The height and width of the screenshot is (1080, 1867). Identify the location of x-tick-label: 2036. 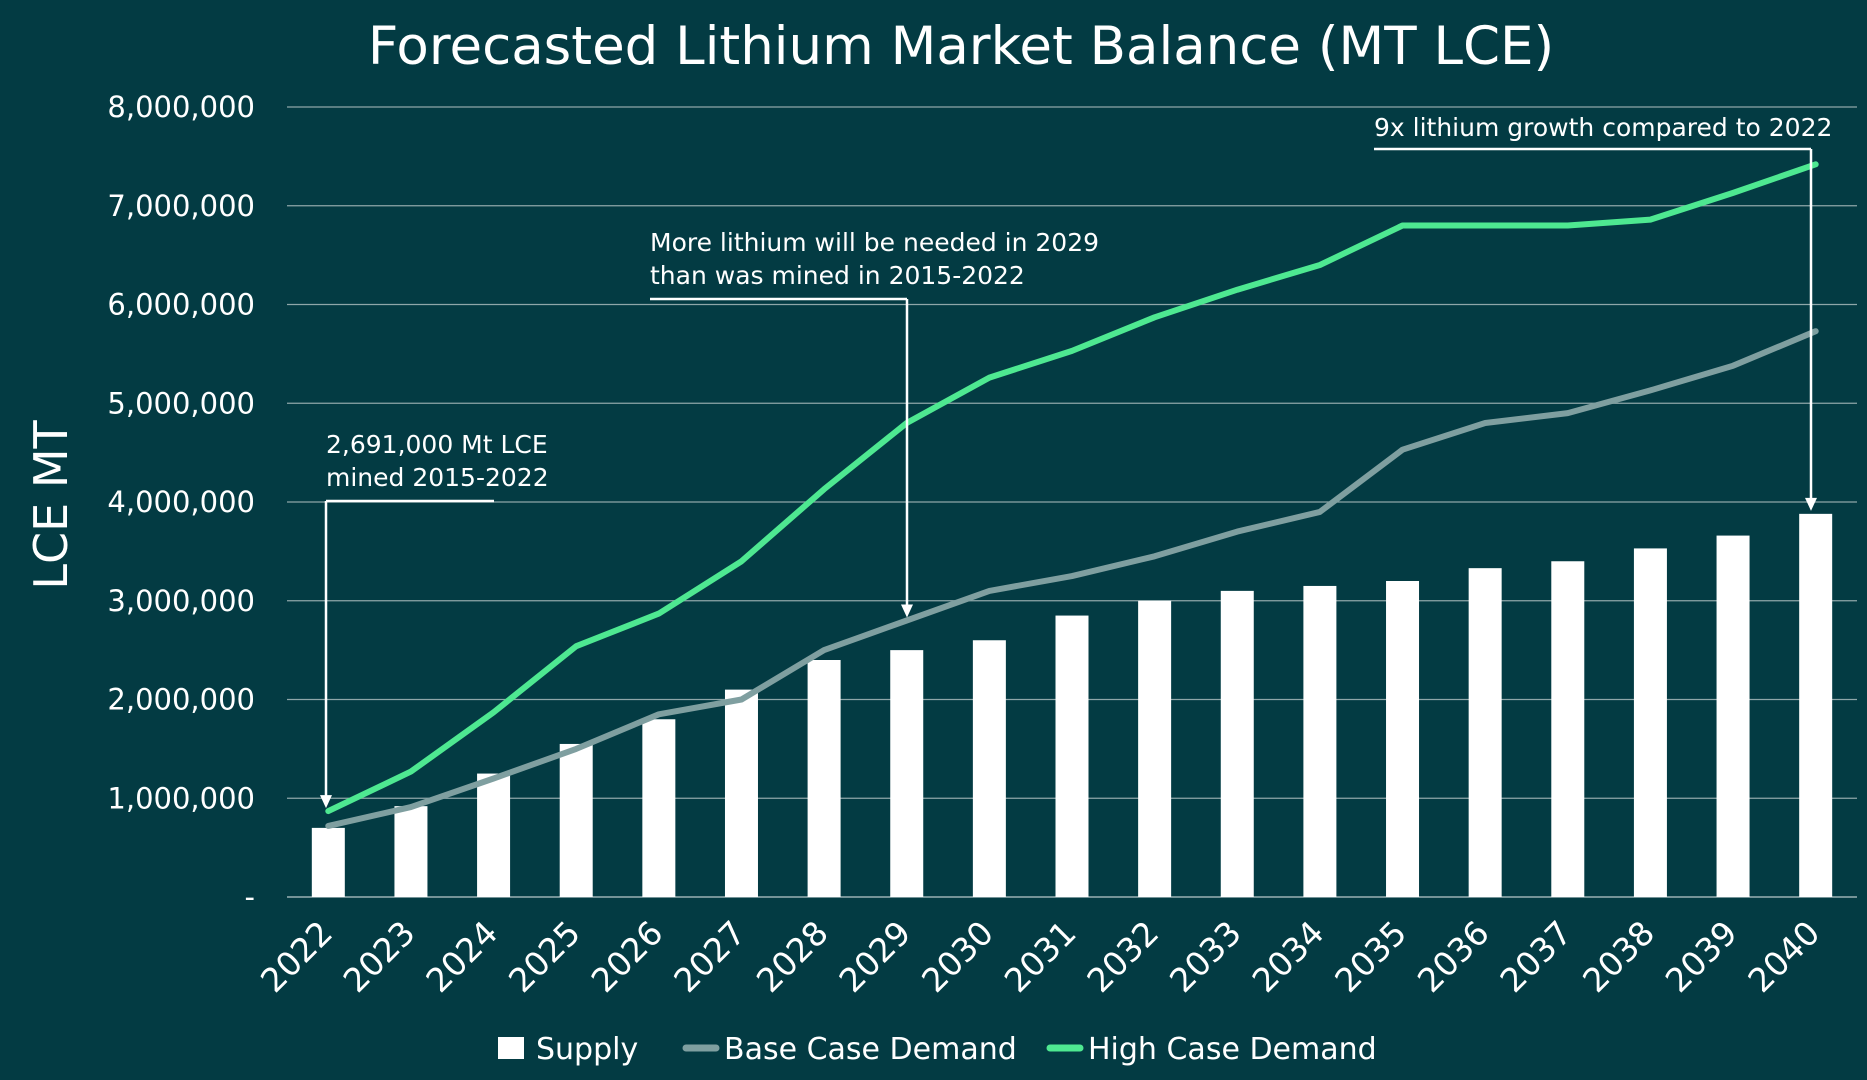
(1453, 956).